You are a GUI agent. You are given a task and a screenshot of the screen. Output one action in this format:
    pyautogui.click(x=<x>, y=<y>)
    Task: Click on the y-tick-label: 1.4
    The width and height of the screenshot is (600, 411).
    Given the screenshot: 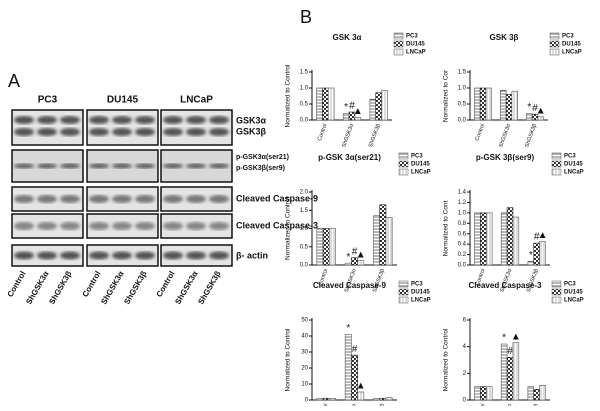 What is the action you would take?
    pyautogui.click(x=462, y=193)
    